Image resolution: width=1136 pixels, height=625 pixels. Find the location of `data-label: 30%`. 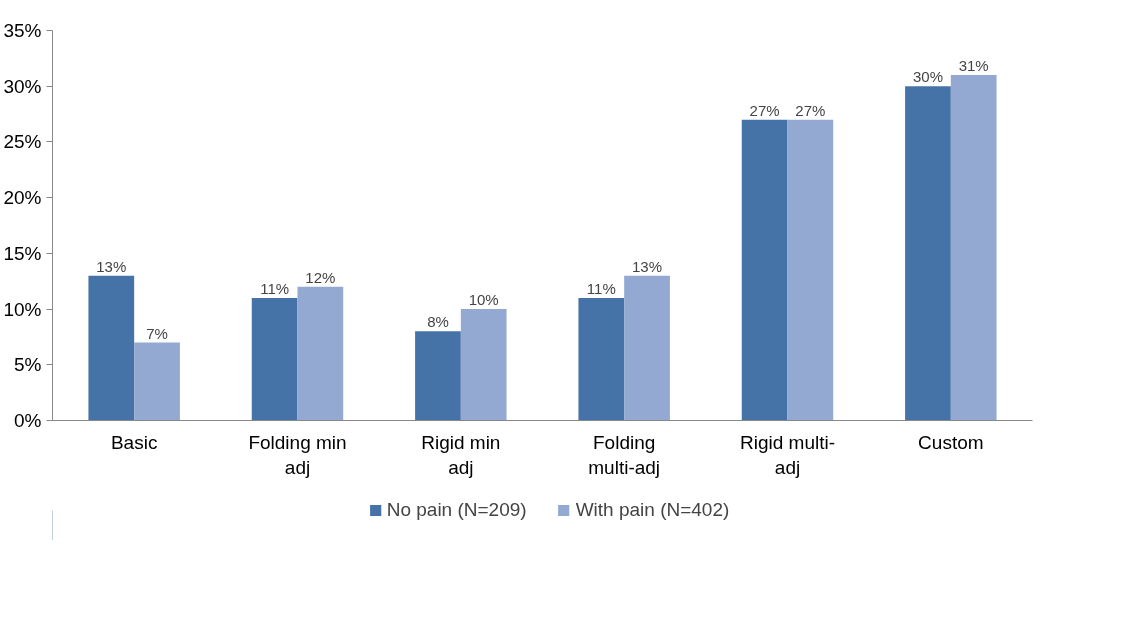

data-label: 30% is located at coordinates (927, 77).